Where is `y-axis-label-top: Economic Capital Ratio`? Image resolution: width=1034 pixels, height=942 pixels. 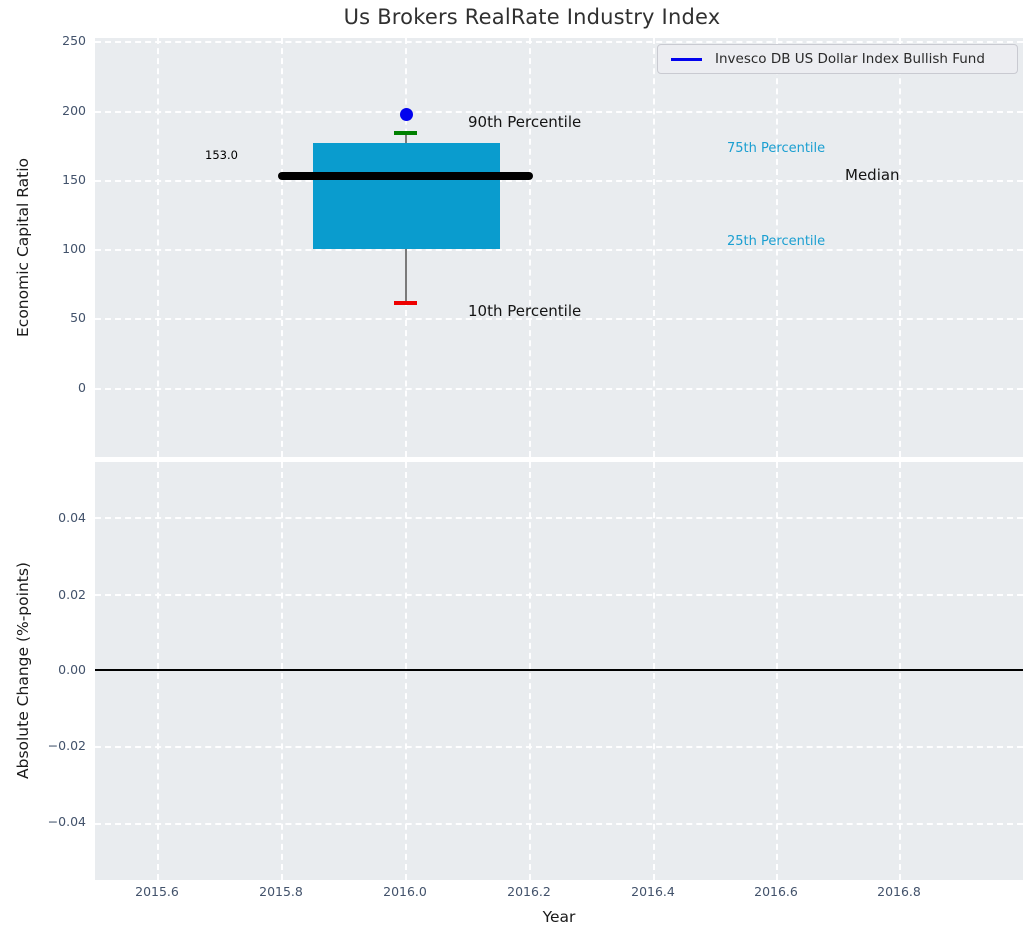
y-axis-label-top: Economic Capital Ratio is located at coordinates (23, 247).